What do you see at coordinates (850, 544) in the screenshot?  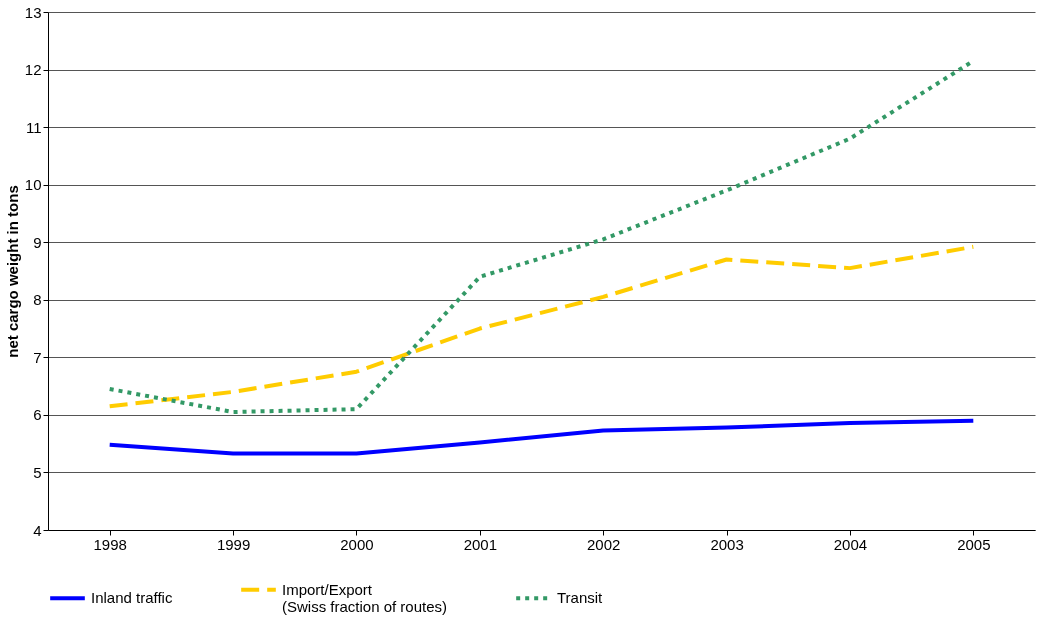 I see `x-tick-label: 2004` at bounding box center [850, 544].